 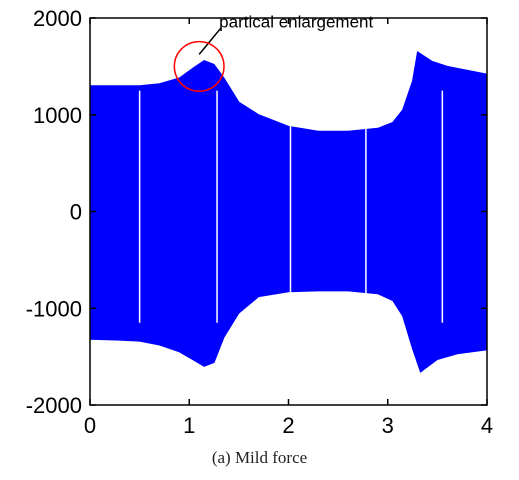 What do you see at coordinates (273, 52) in the screenshot?
I see `annotation-group: partical enlargement` at bounding box center [273, 52].